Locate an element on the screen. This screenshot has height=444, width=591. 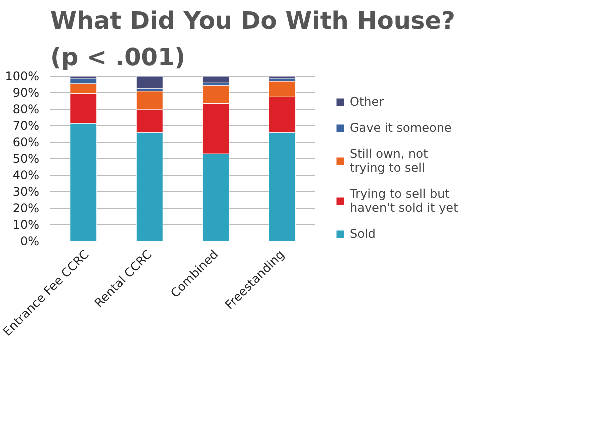
y-tick-label: 20% is located at coordinates (26, 209).